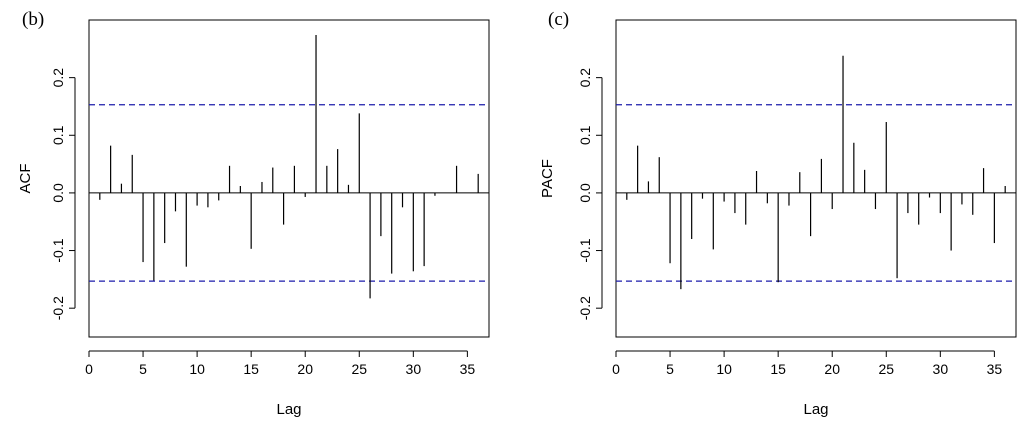 The height and width of the screenshot is (427, 1024). What do you see at coordinates (547, 178) in the screenshot?
I see `y-axis-title: PACF` at bounding box center [547, 178].